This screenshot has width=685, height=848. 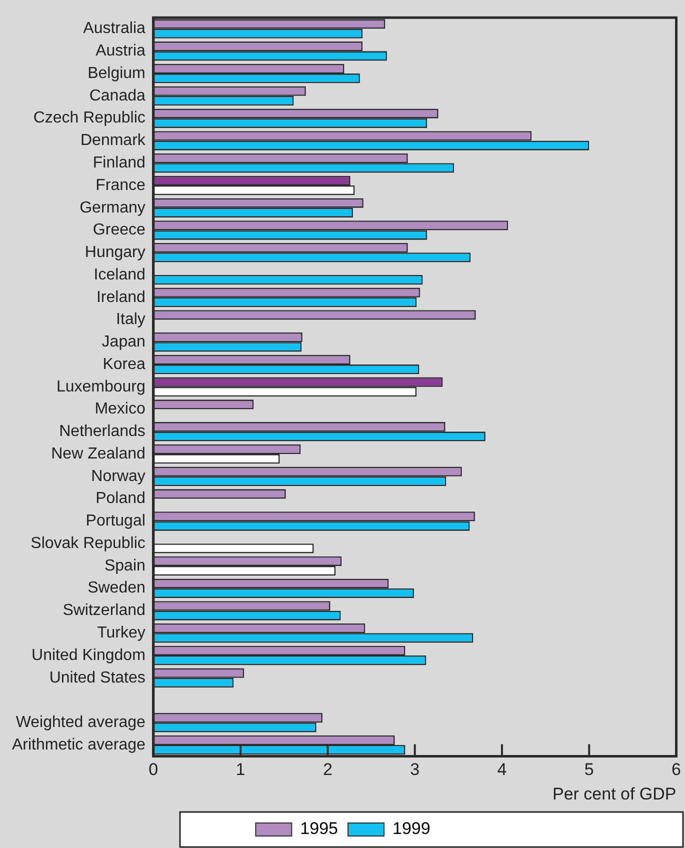 What do you see at coordinates (114, 29) in the screenshot?
I see `y-tick-label: Australia` at bounding box center [114, 29].